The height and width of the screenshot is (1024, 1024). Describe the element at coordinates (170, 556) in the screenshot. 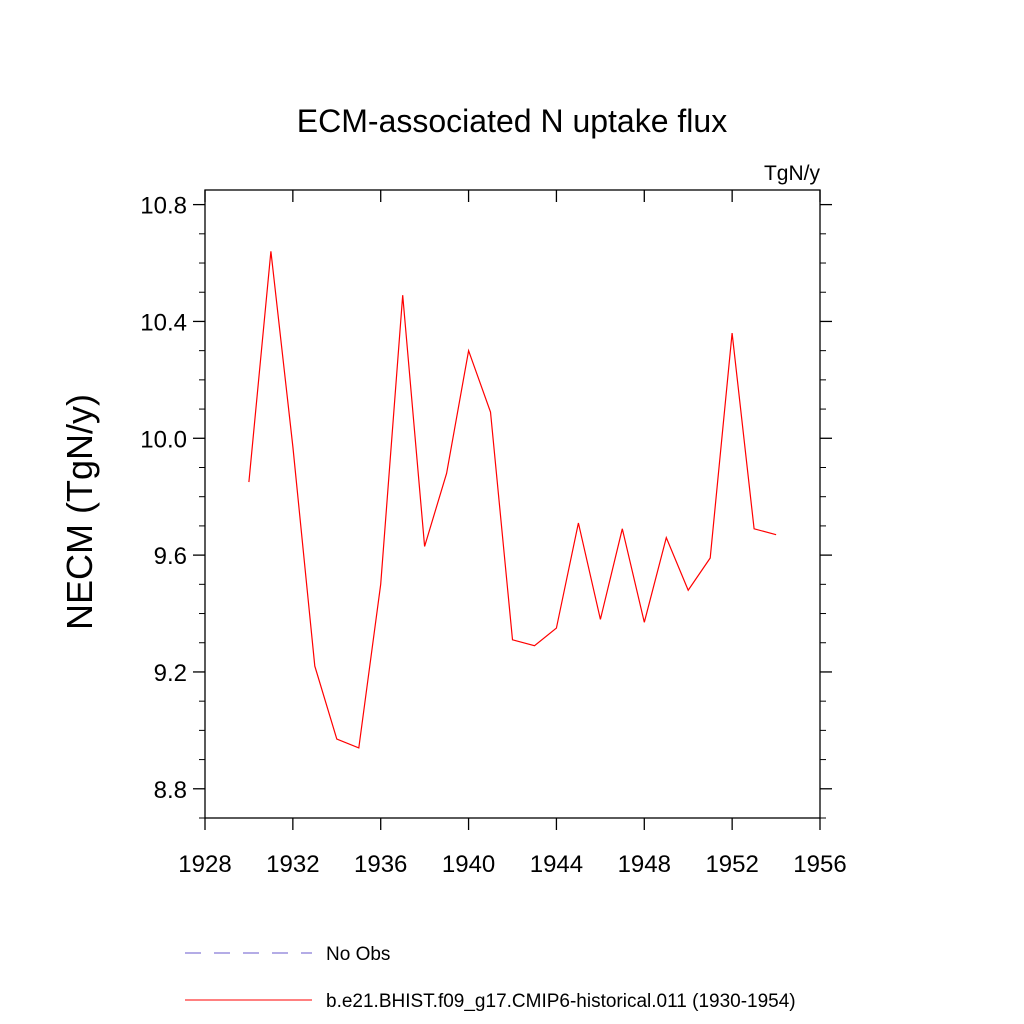

I see `y-tick-label: 9.6` at that location.